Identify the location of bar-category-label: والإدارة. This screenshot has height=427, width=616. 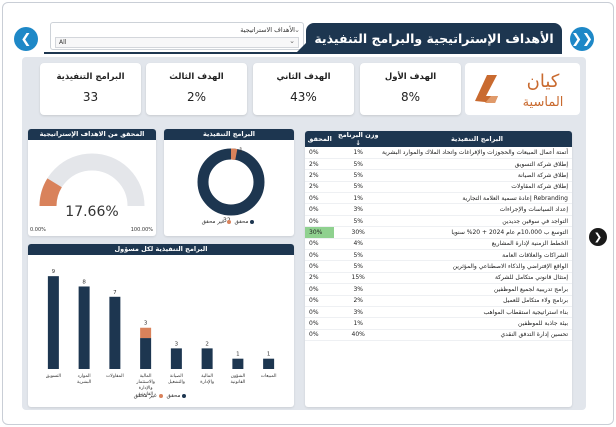
(146, 388).